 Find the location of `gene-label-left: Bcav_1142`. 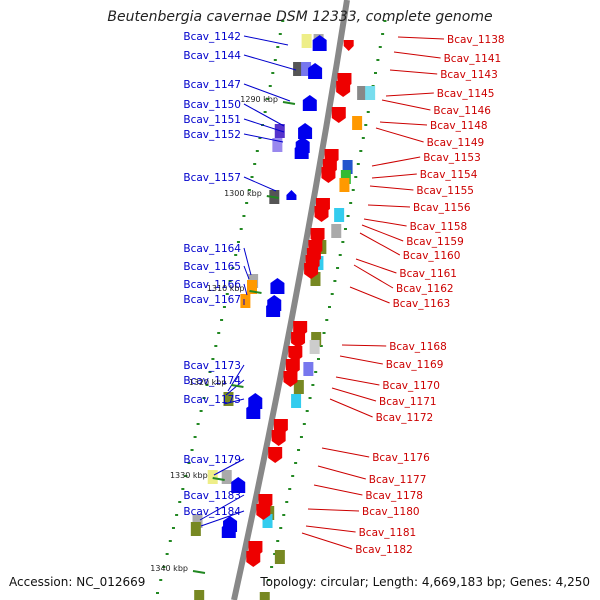

gene-label-left: Bcav_1142 is located at coordinates (212, 37).